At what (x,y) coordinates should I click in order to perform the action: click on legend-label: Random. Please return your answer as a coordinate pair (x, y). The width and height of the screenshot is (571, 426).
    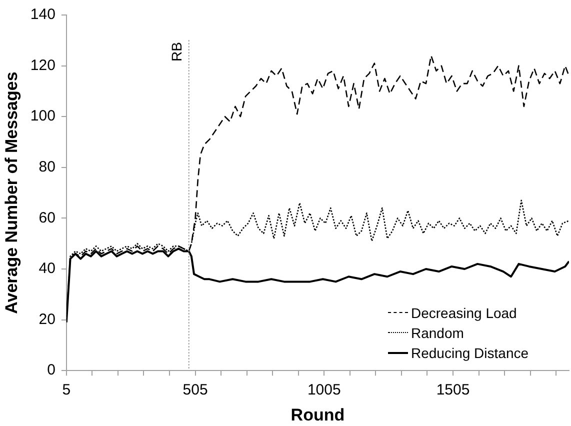
    Looking at the image, I should click on (437, 333).